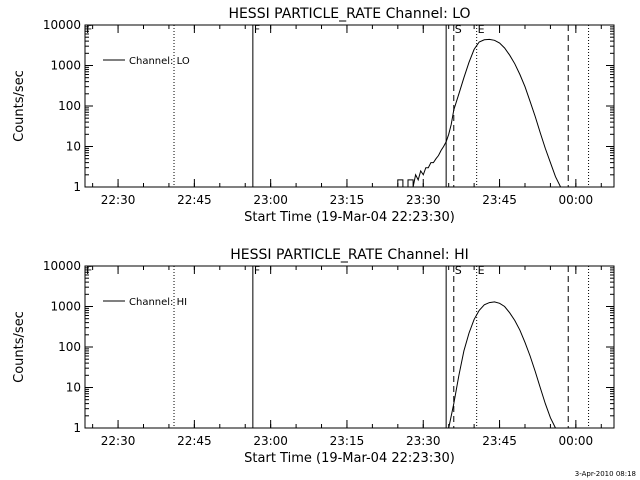  What do you see at coordinates (349, 14) in the screenshot?
I see `chart-title: HESSI PARTICLE_RATE Channel: LO` at bounding box center [349, 14].